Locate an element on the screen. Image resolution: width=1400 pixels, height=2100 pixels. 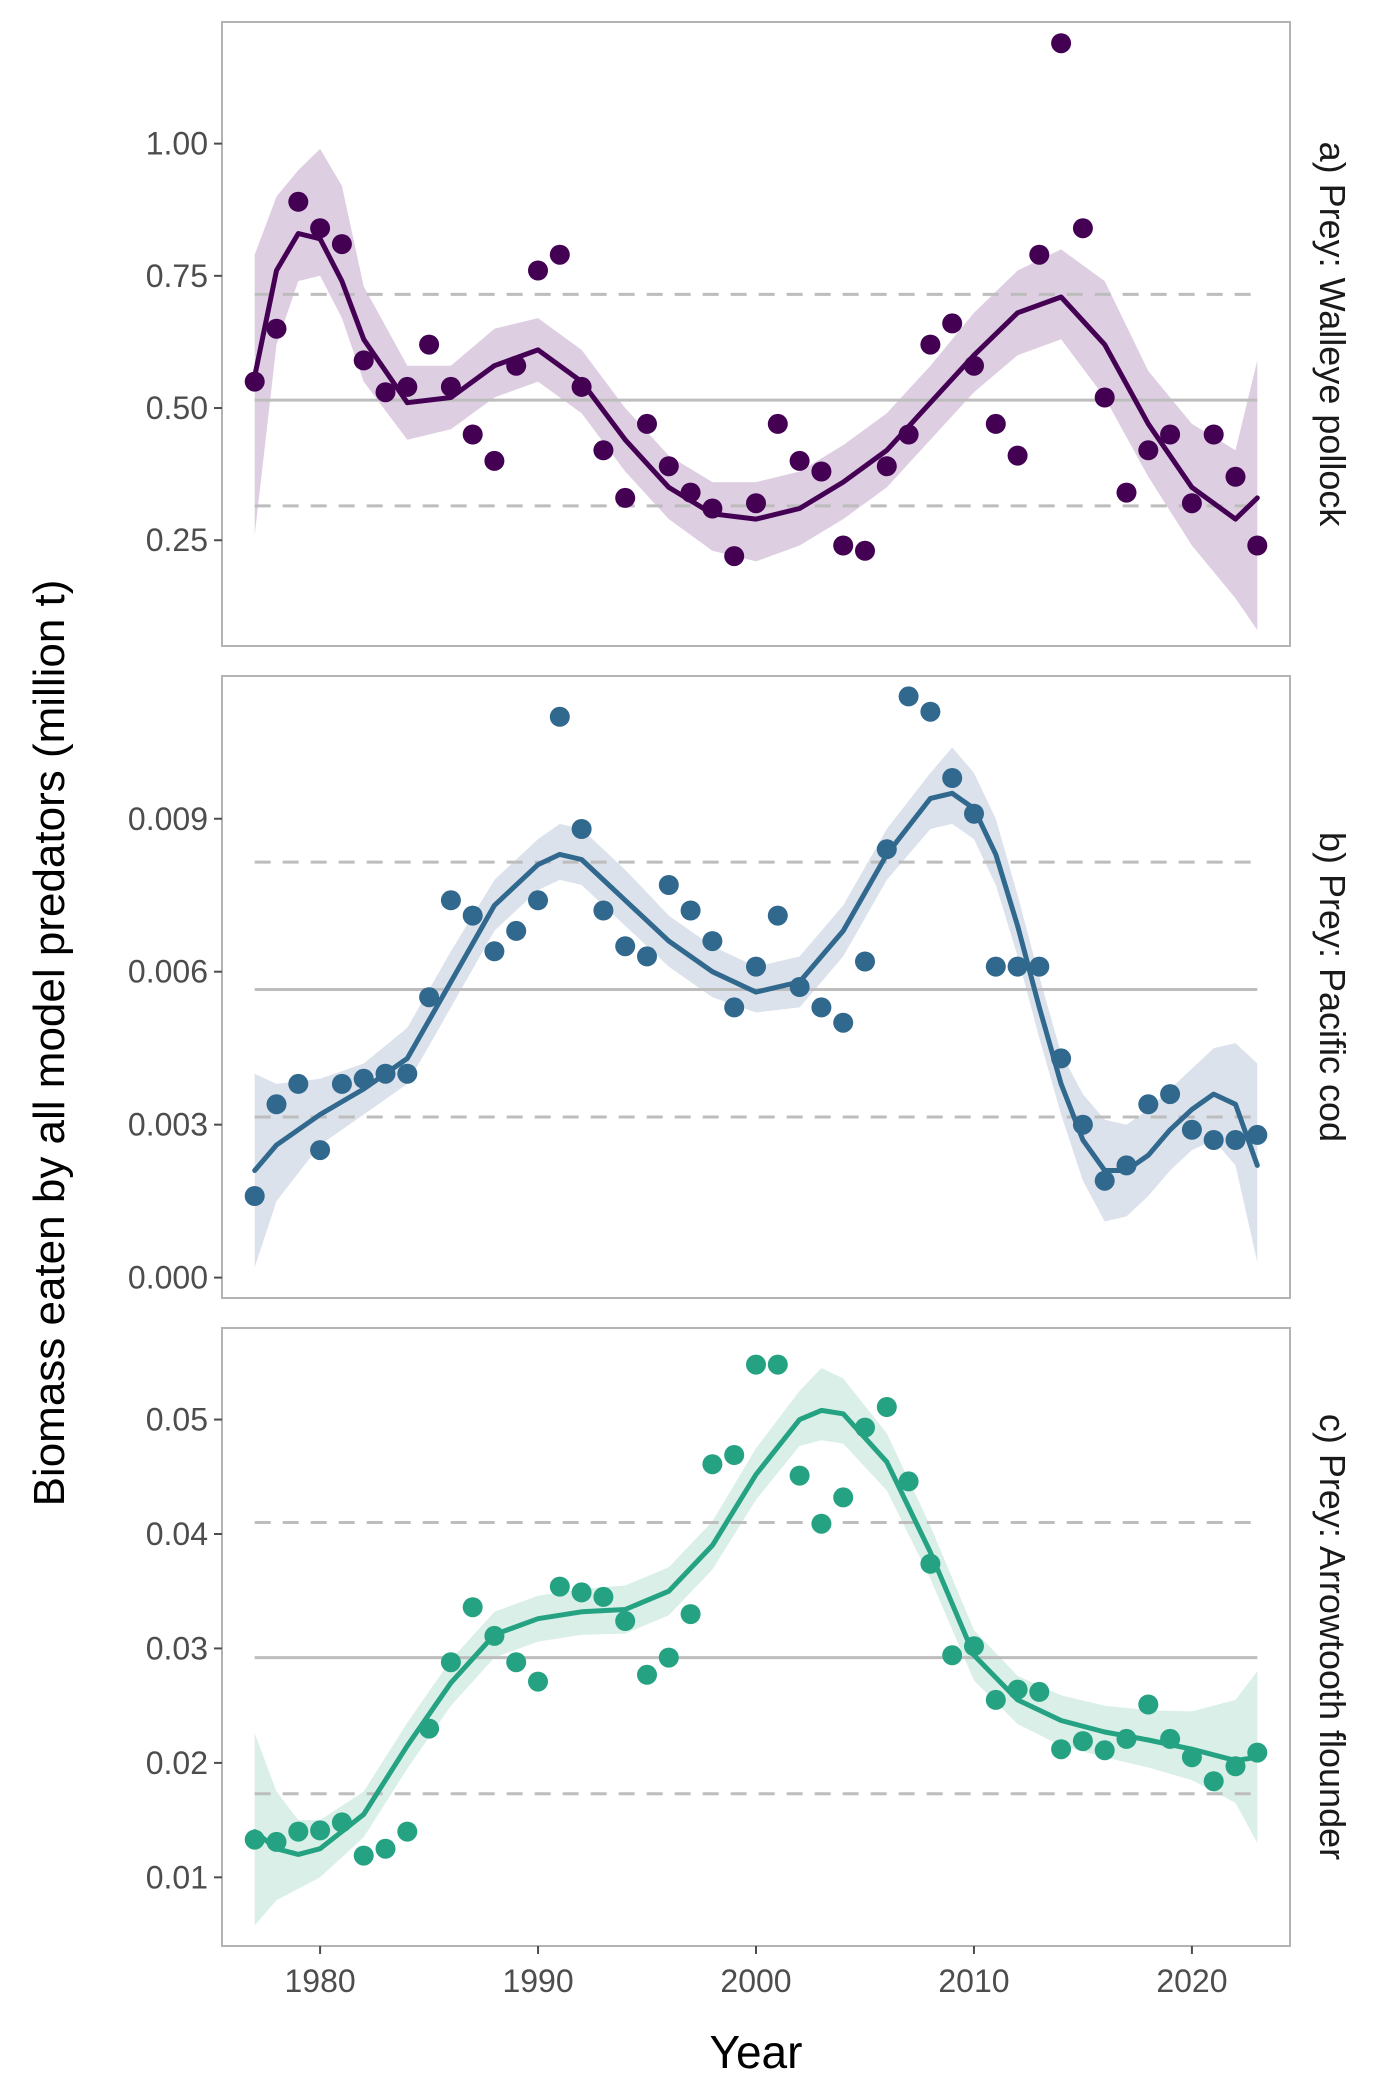
x-axis: 1980 1990 2000 2010 2020 is located at coordinates (756, 1972).